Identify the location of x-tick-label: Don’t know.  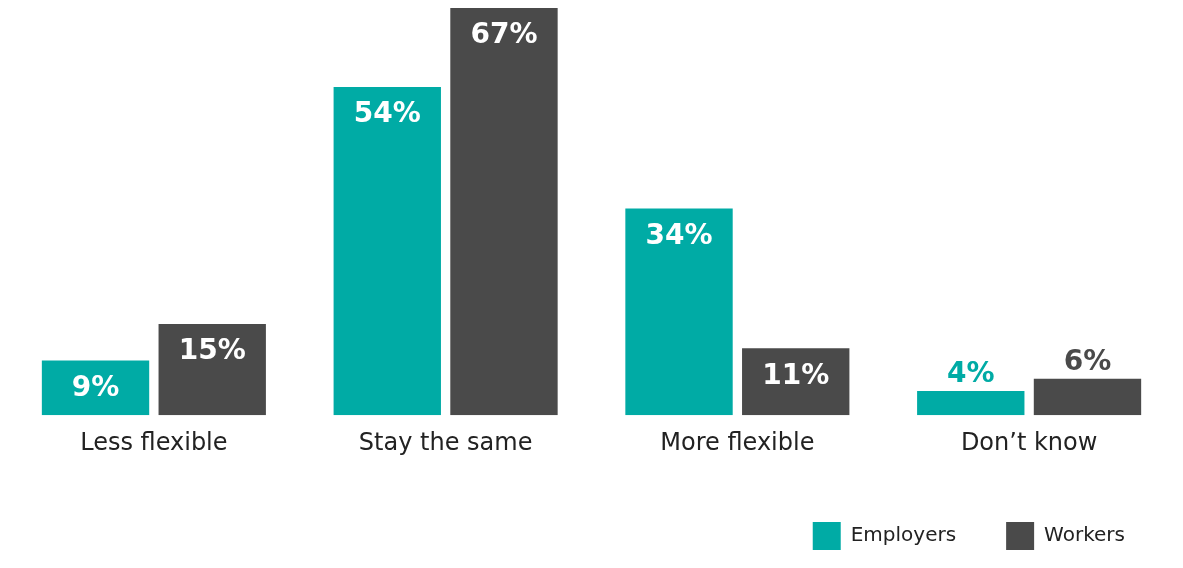
(1029, 441).